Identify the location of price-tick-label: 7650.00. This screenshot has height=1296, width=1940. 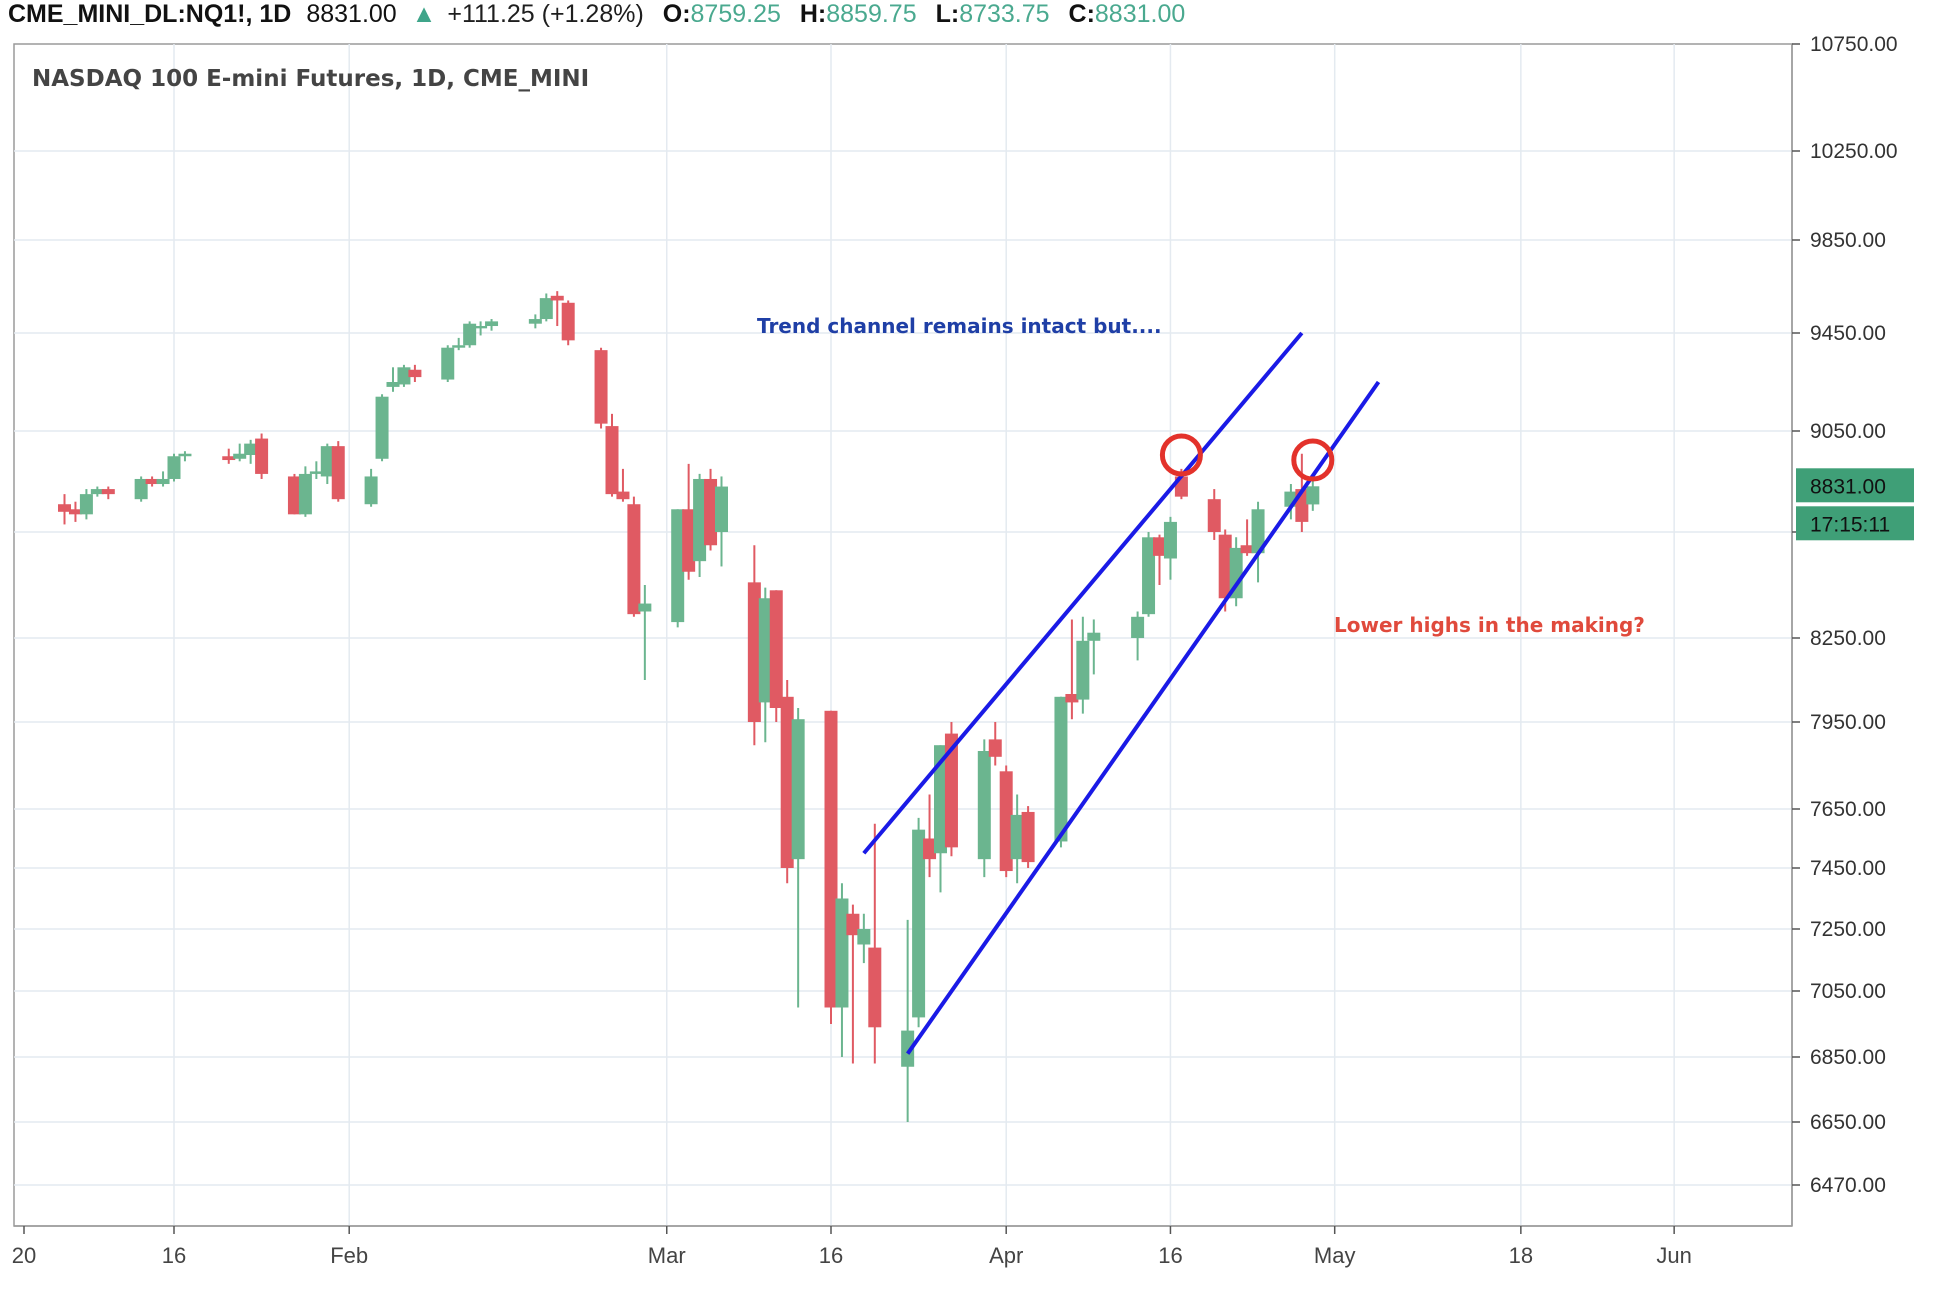
(1848, 809).